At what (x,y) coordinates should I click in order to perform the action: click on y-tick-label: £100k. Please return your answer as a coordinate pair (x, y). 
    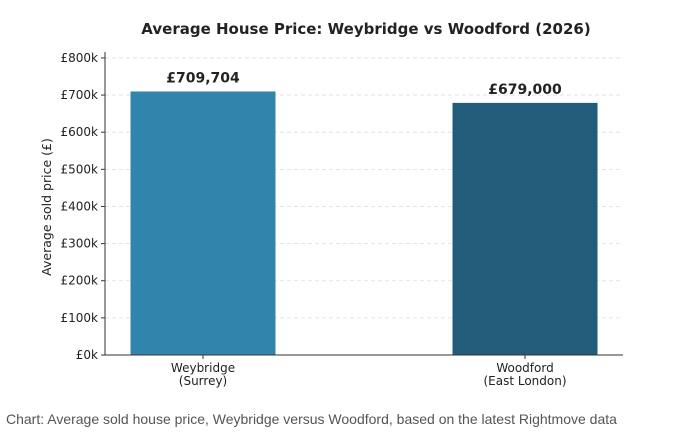
    Looking at the image, I should click on (80, 318).